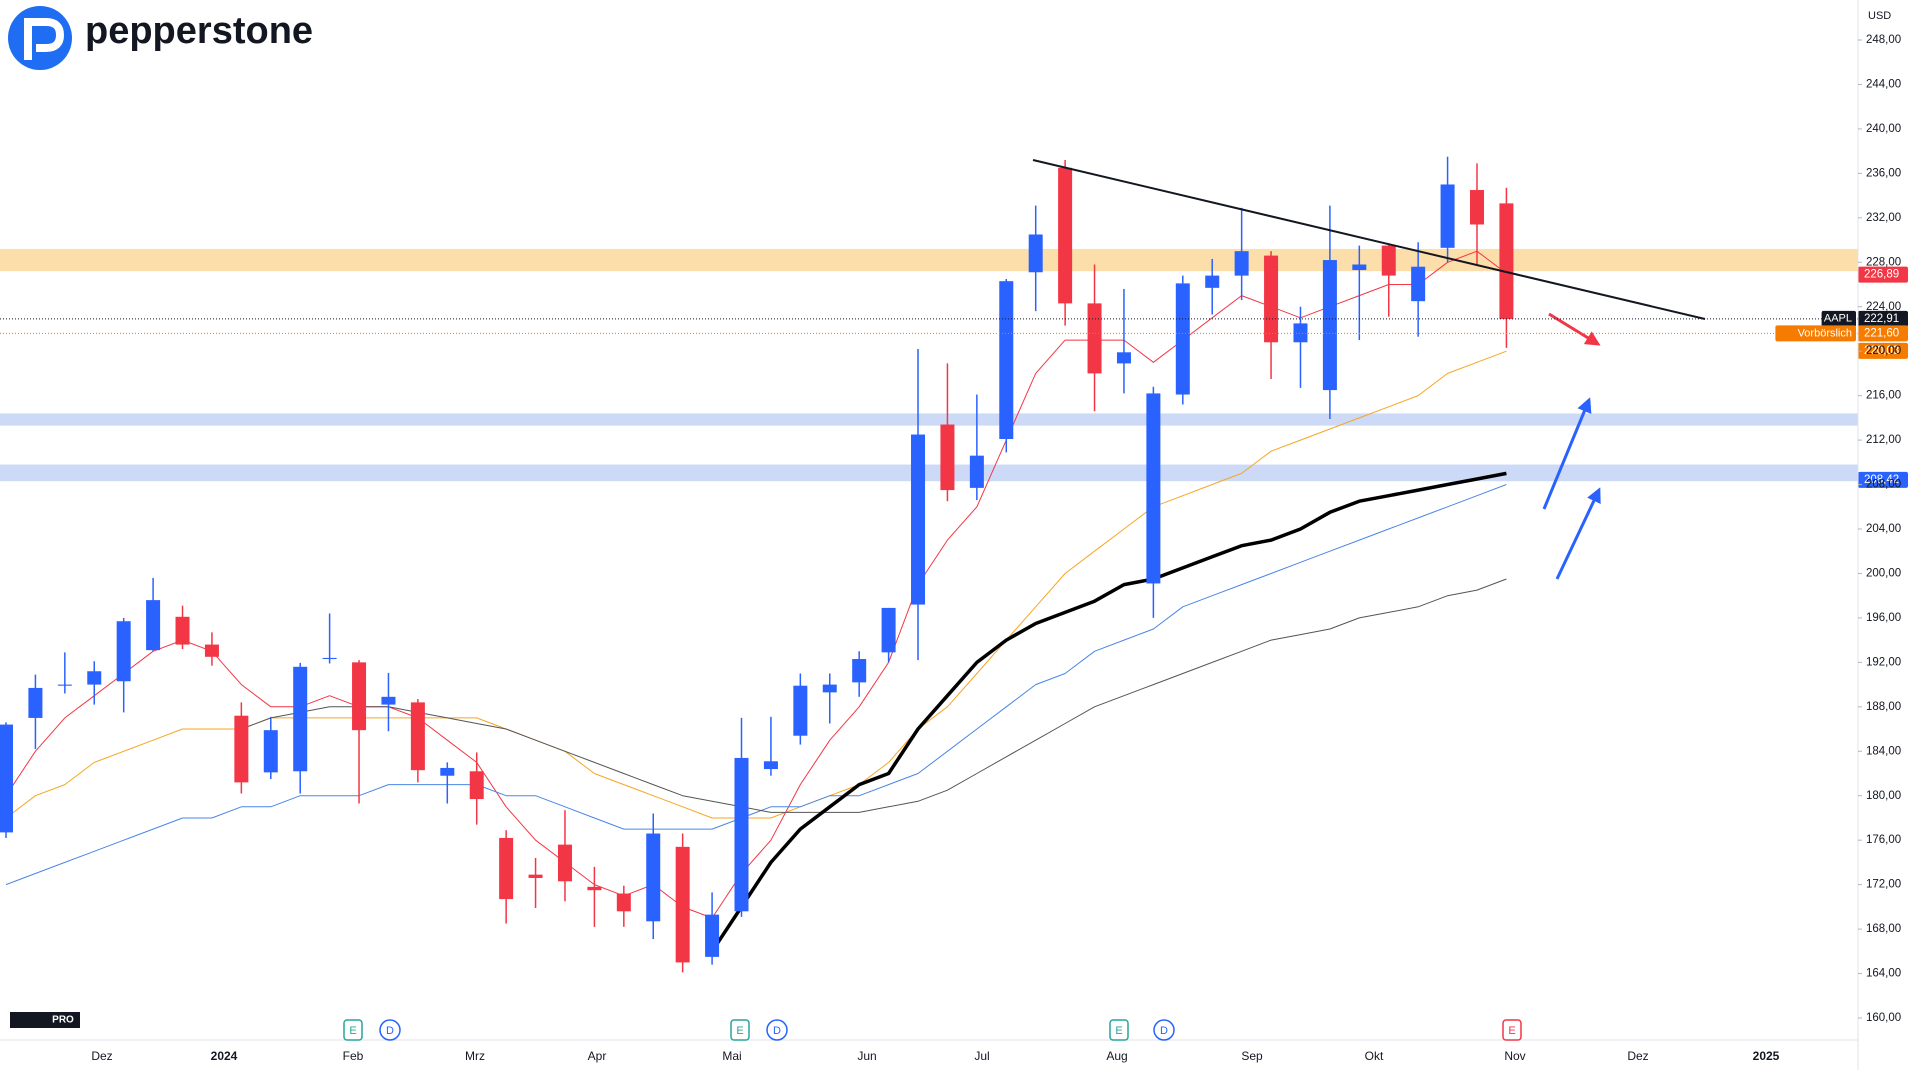 The width and height of the screenshot is (1910, 1070). What do you see at coordinates (1514, 1056) in the screenshot?
I see `x-tick-label: Nov` at bounding box center [1514, 1056].